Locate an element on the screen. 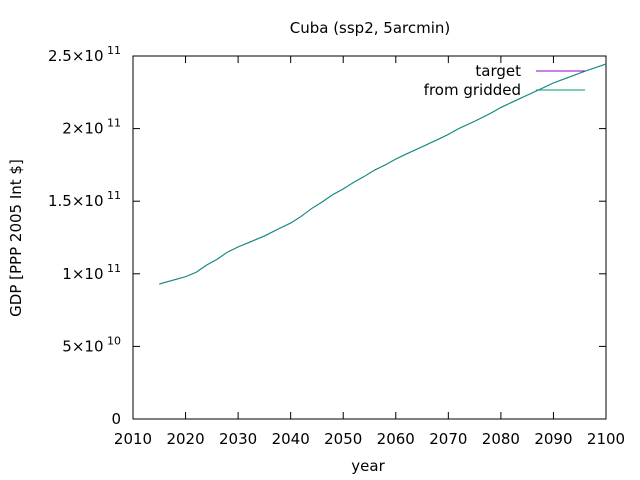 This screenshot has height=480, width=640. x-tick-label: 2050 is located at coordinates (343, 439).